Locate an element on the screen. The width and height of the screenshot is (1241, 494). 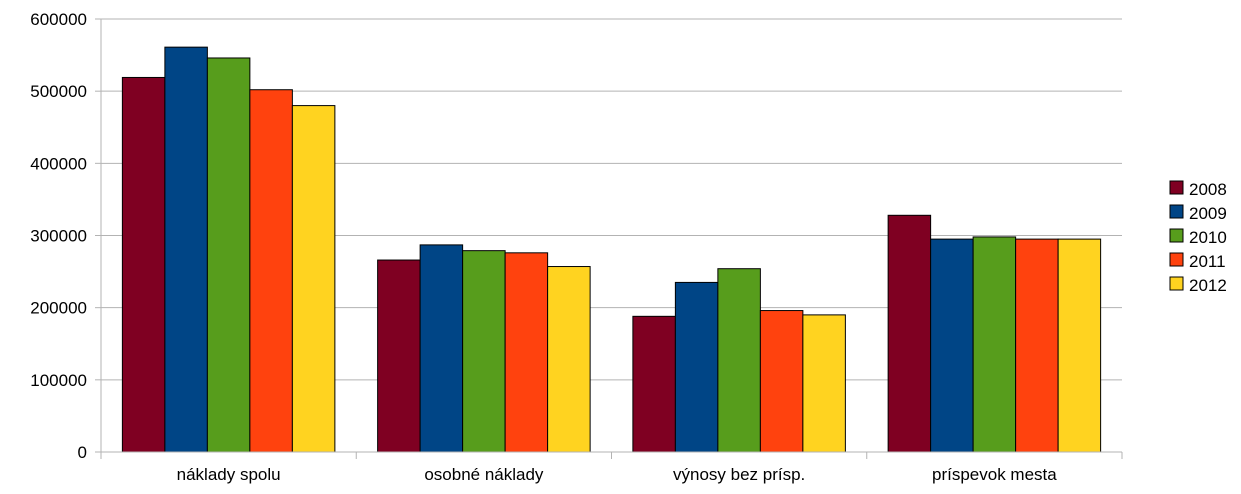
y-tick-label: 300000 is located at coordinates (58, 236).